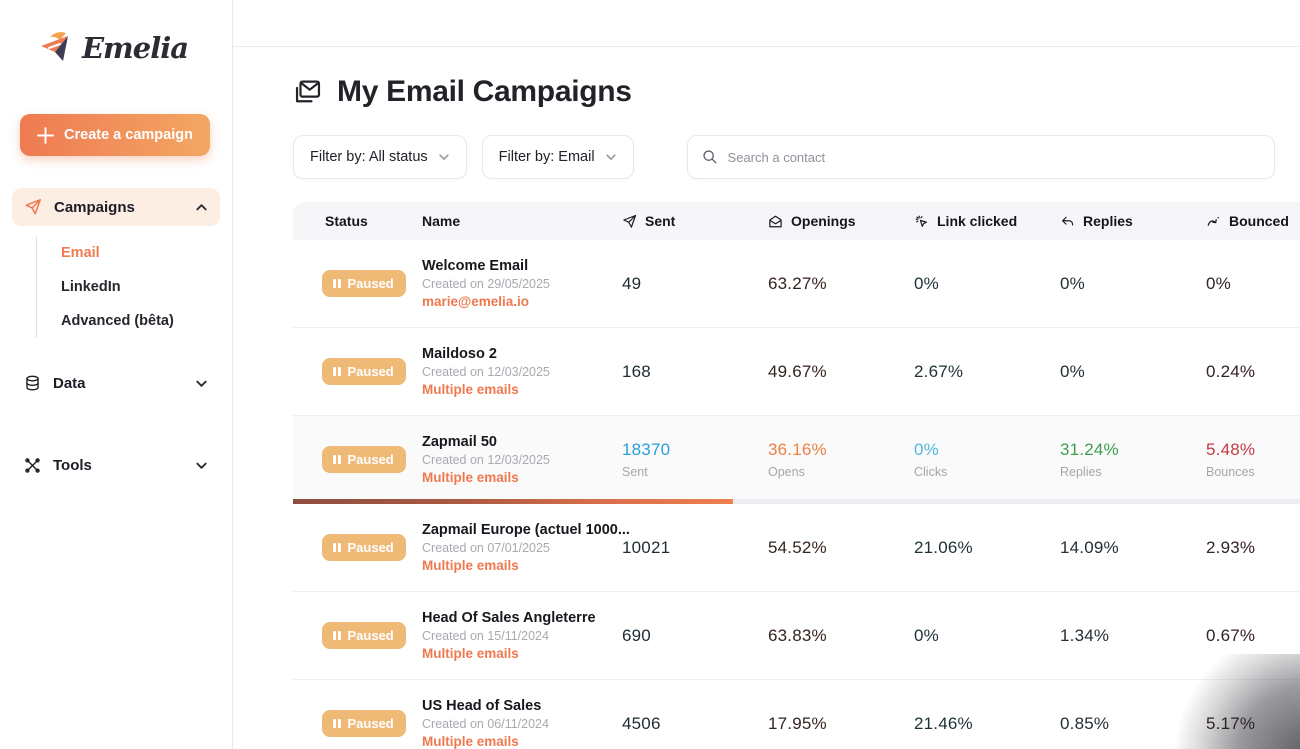 This screenshot has height=749, width=1300. I want to click on sidebar-item-campaigns: Campaigns, so click(116, 207).